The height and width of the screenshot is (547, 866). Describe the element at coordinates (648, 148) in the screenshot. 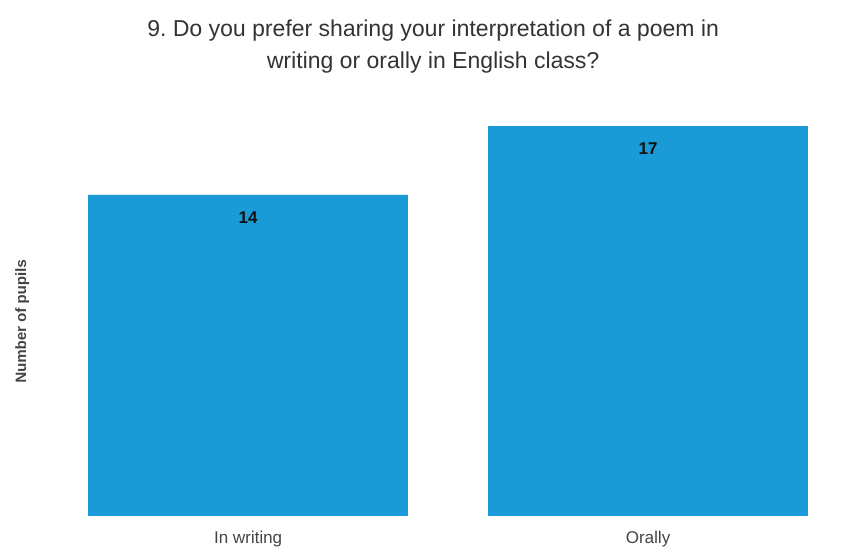

I see `data-label: 17` at that location.